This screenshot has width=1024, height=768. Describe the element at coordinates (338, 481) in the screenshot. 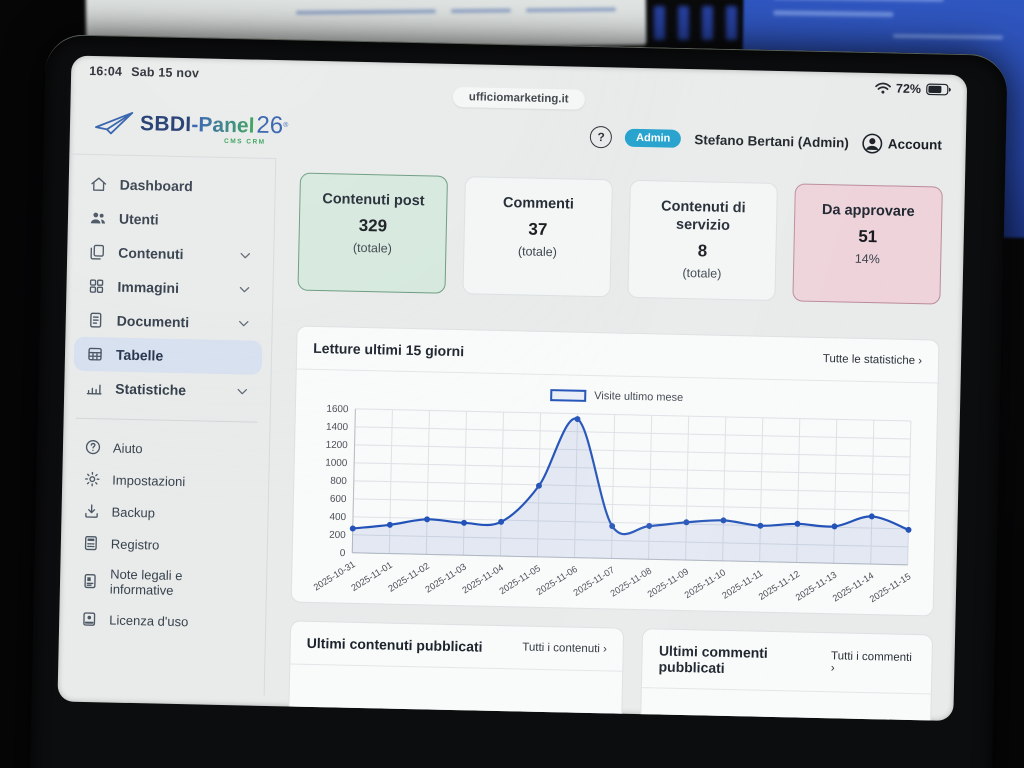

I see `svg-text: 800` at that location.